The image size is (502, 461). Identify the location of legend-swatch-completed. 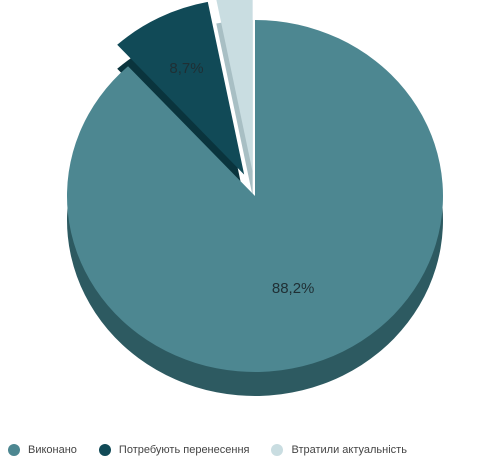
(14, 450).